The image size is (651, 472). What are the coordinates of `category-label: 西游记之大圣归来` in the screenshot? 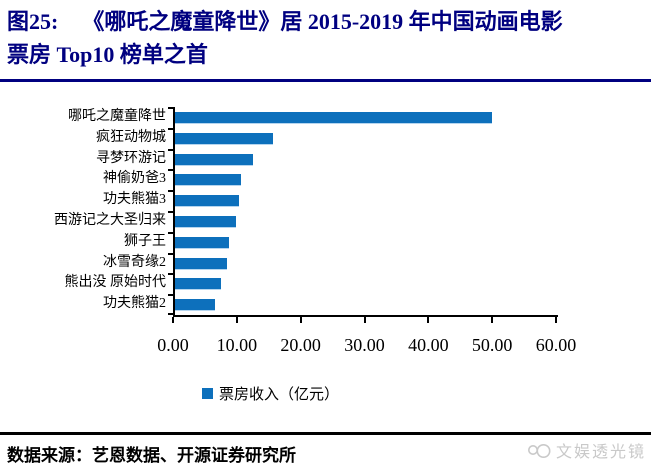 It's located at (110, 220).